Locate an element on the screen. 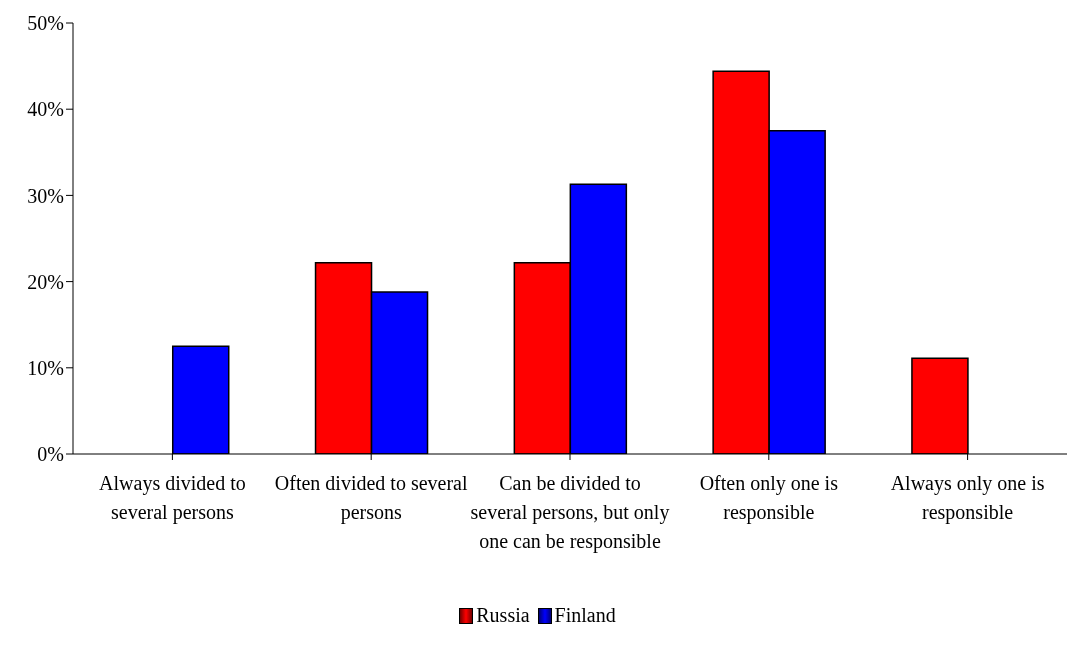  legend-label: Finland is located at coordinates (584, 615).